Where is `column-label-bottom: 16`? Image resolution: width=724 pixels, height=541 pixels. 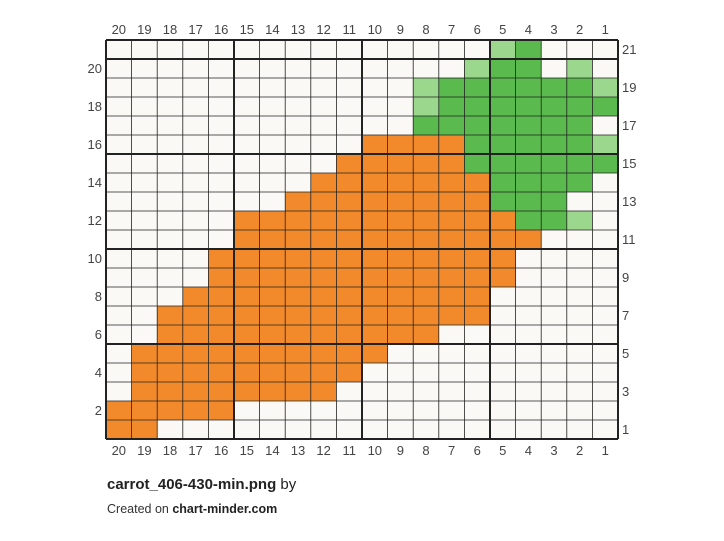 column-label-bottom: 16 is located at coordinates (221, 450).